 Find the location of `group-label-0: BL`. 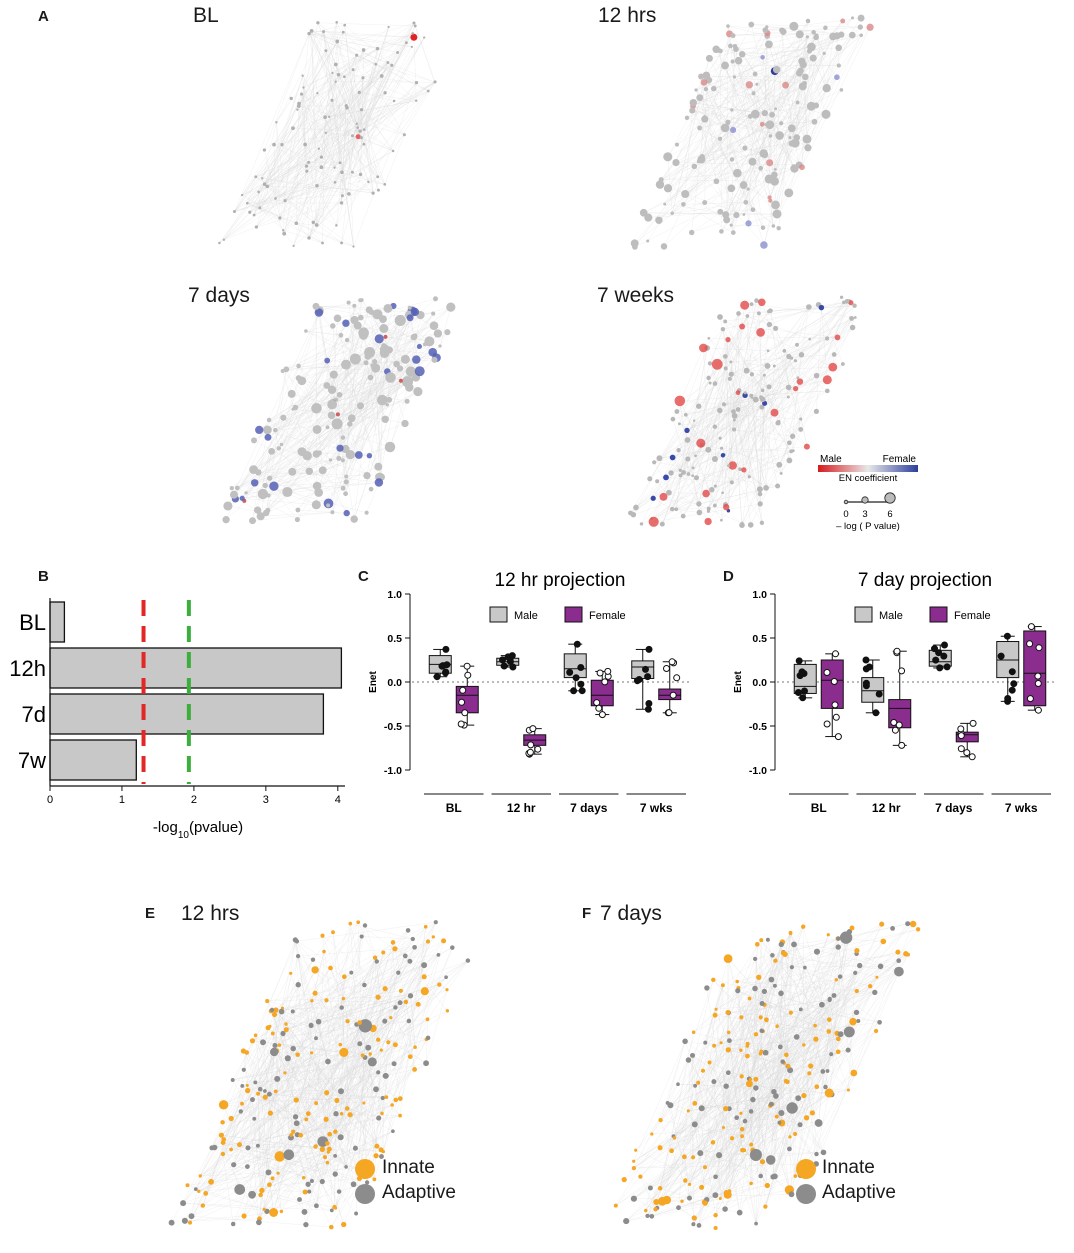

group-label-0: BL is located at coordinates (819, 808).